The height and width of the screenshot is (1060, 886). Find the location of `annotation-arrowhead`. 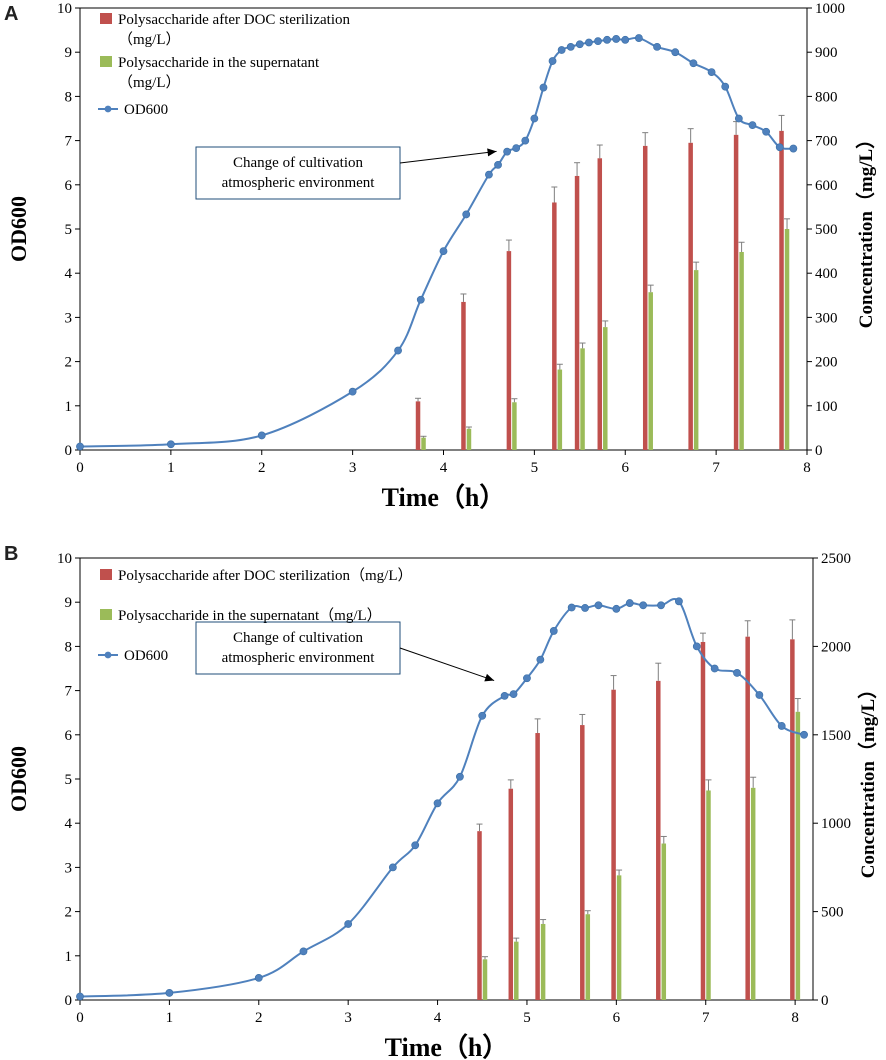

annotation-arrowhead is located at coordinates (489, 677).